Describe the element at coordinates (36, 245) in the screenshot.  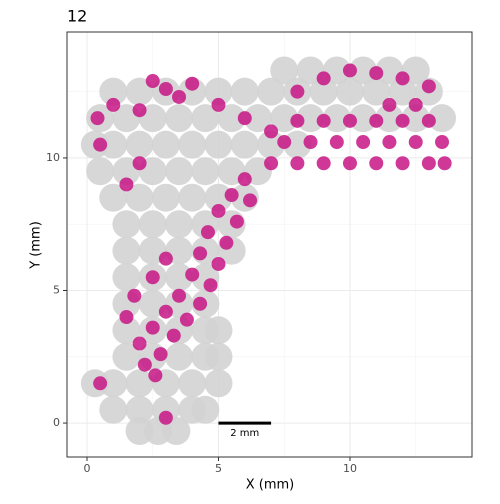
I see `y-axis-label: Y (mm)` at that location.